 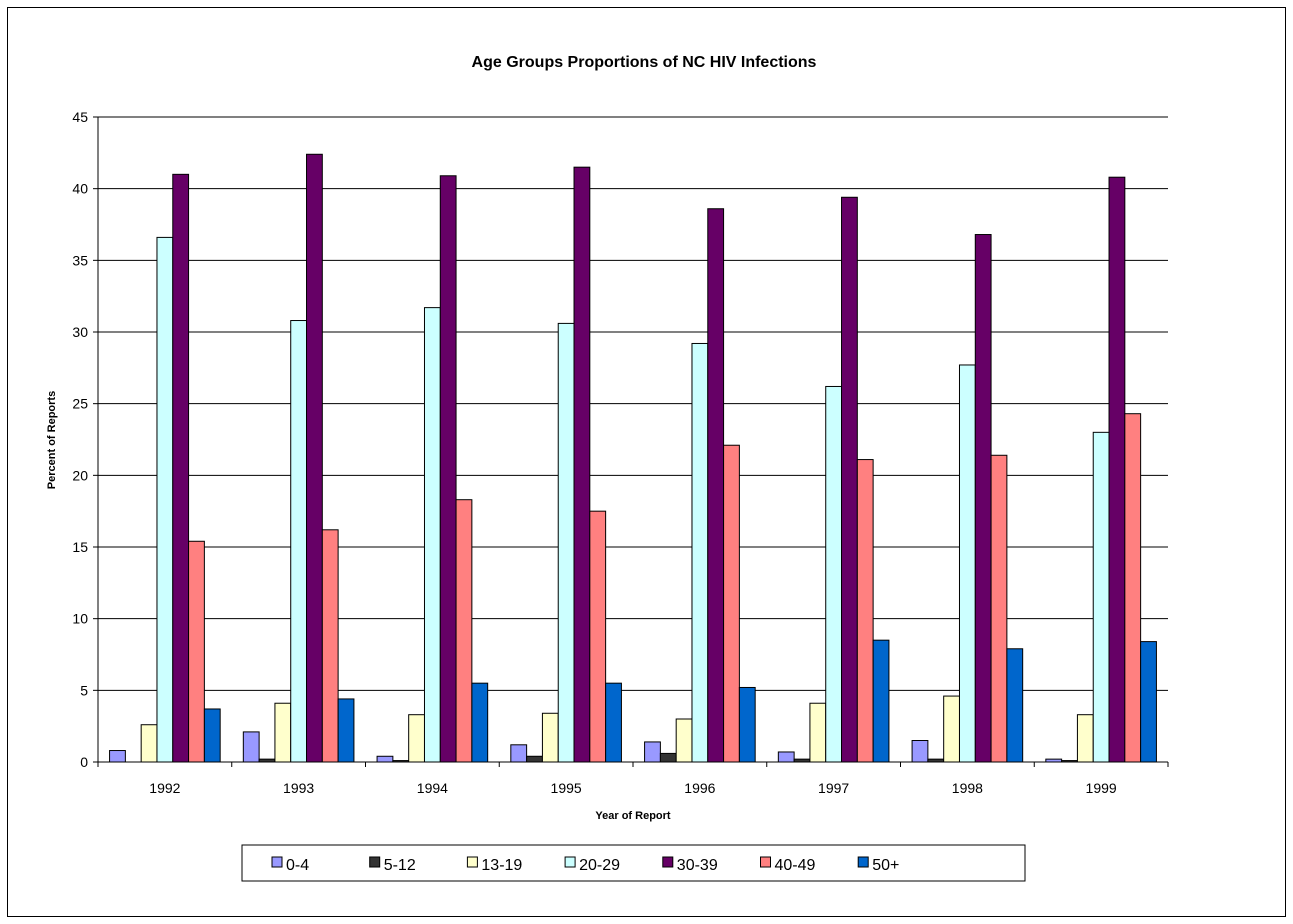 What do you see at coordinates (251, 747) in the screenshot?
I see `bar-0-4-1993` at bounding box center [251, 747].